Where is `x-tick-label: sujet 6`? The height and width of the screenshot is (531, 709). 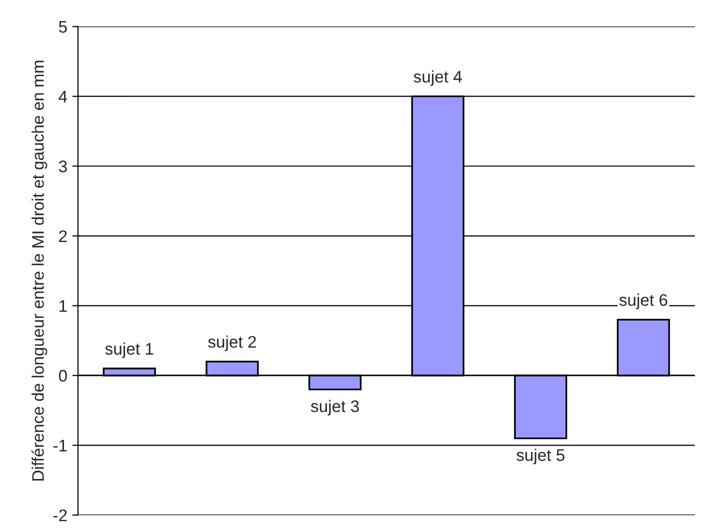 x-tick-label: sujet 6 is located at coordinates (643, 302).